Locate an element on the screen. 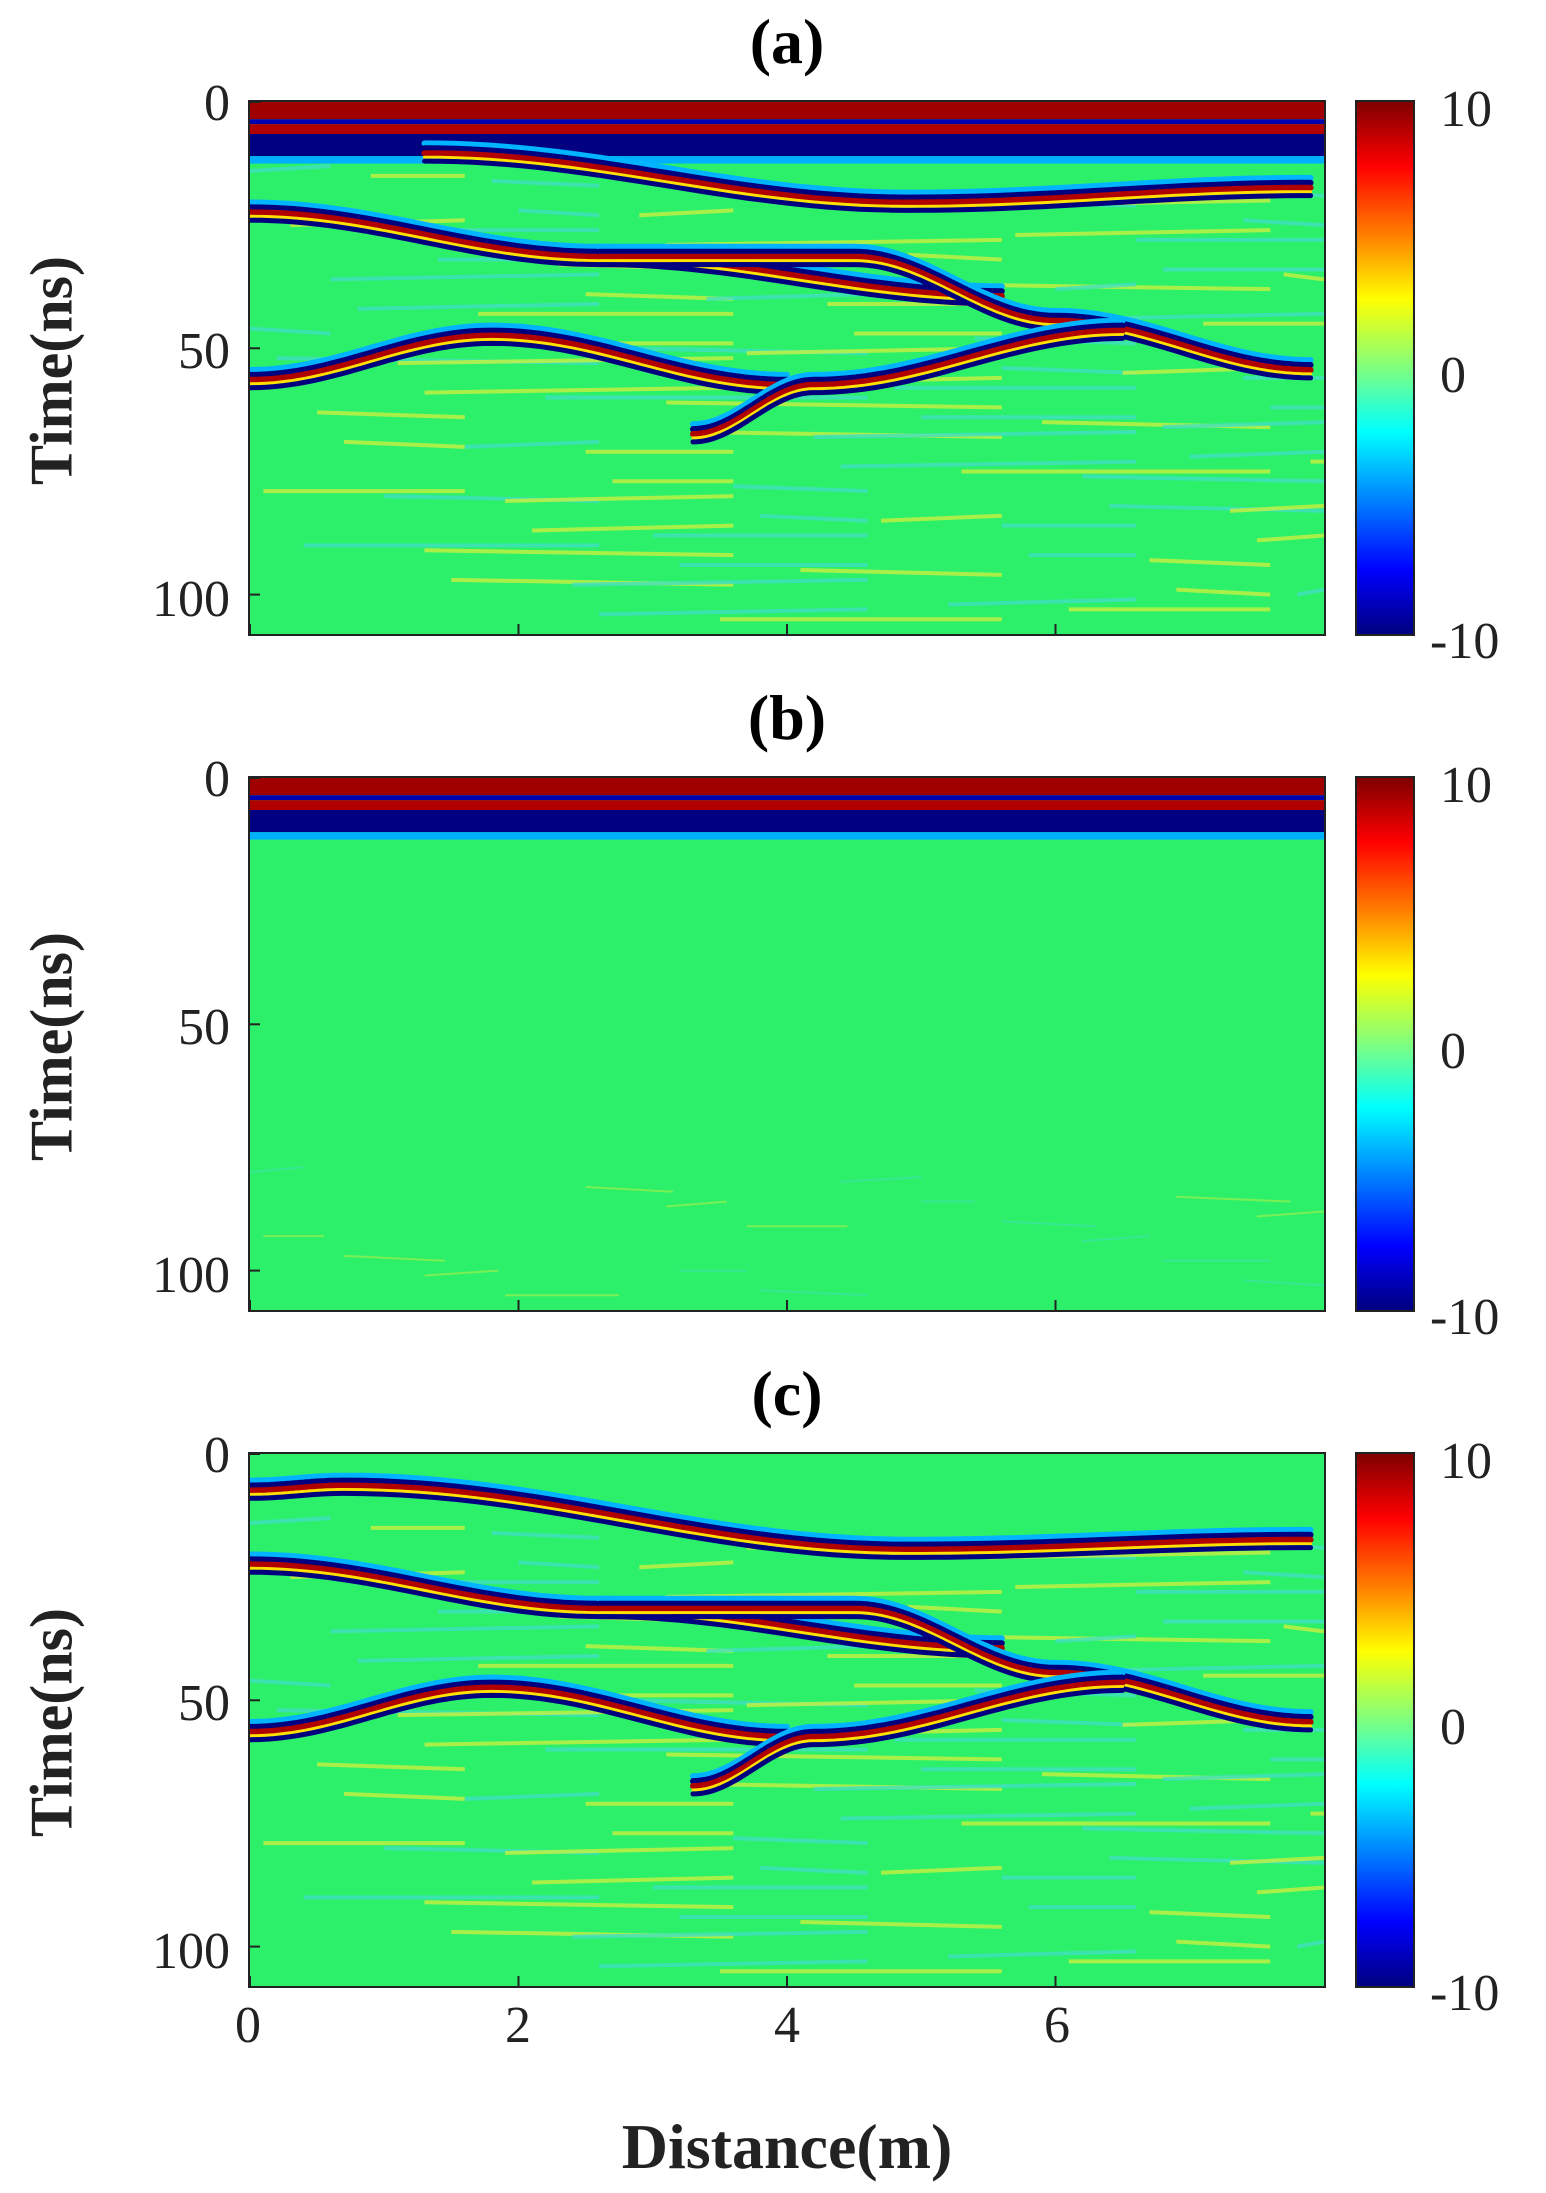 The image size is (1546, 2193). panel-a-ylabel: Time(ns) is located at coordinates (51, 370).